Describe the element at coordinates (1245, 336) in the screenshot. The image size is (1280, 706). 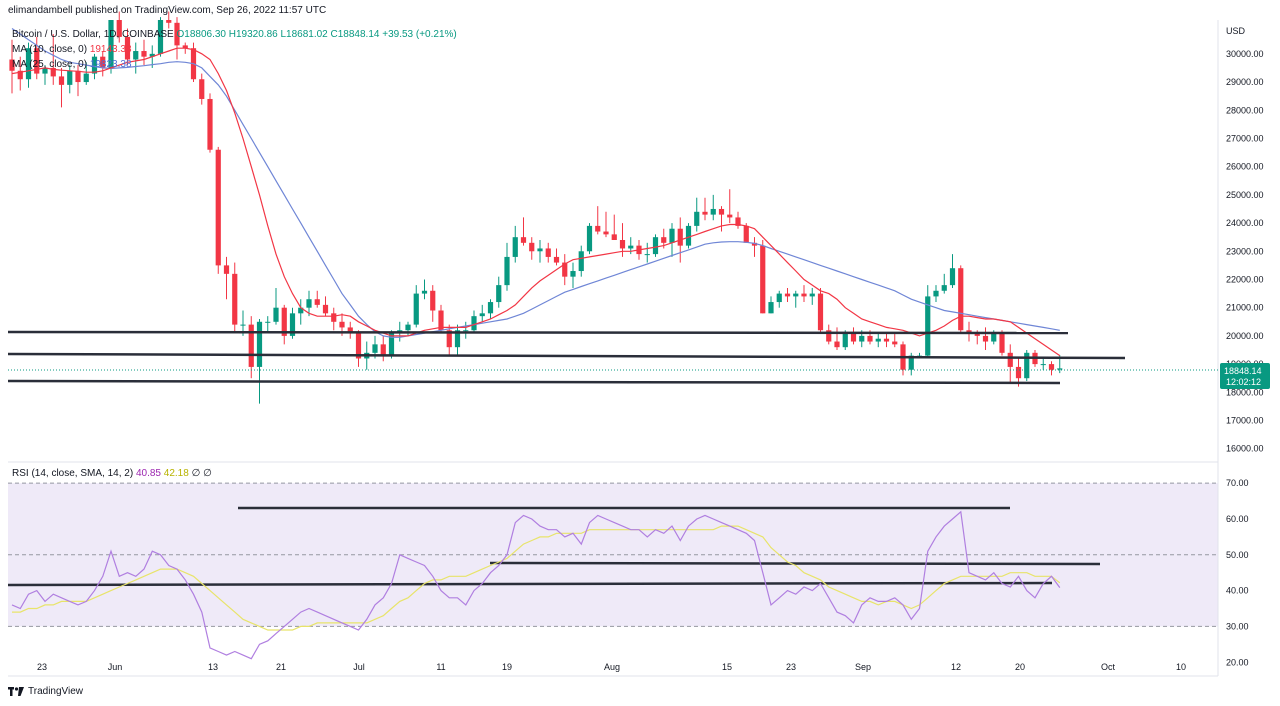
I see `price-tick-label: 20000.00` at that location.